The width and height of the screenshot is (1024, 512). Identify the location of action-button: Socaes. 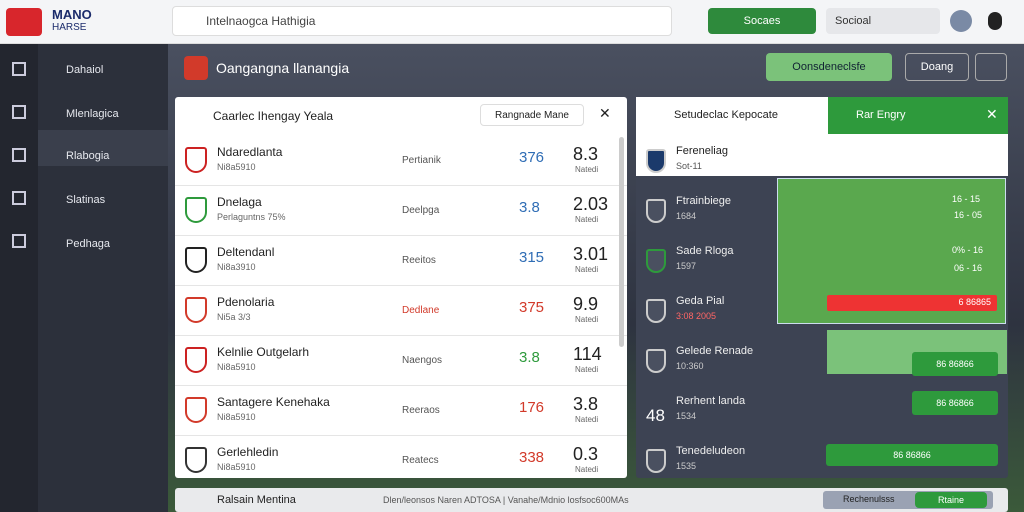
(762, 21).